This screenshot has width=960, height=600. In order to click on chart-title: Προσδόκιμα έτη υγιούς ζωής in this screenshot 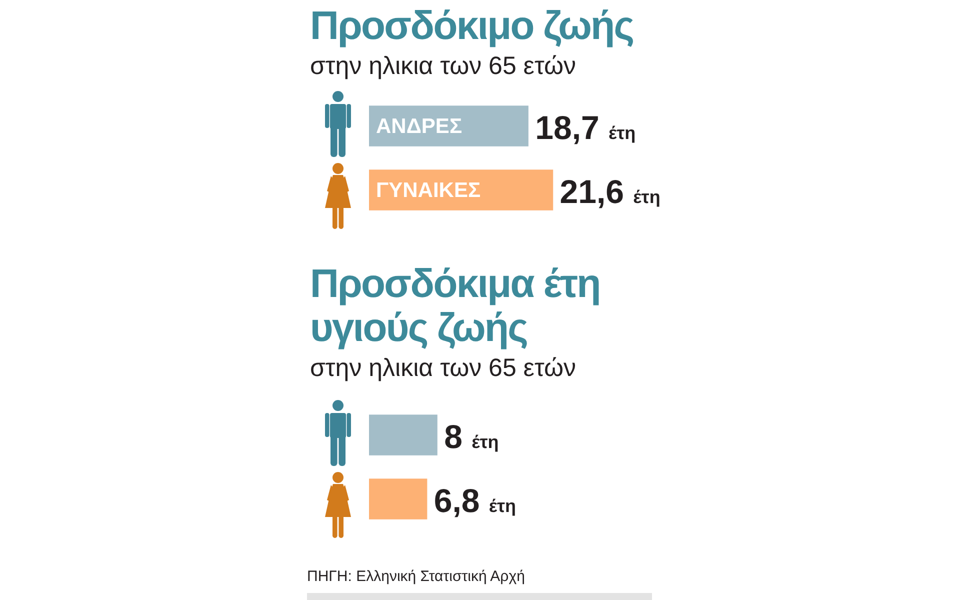, I will do `click(455, 306)`.